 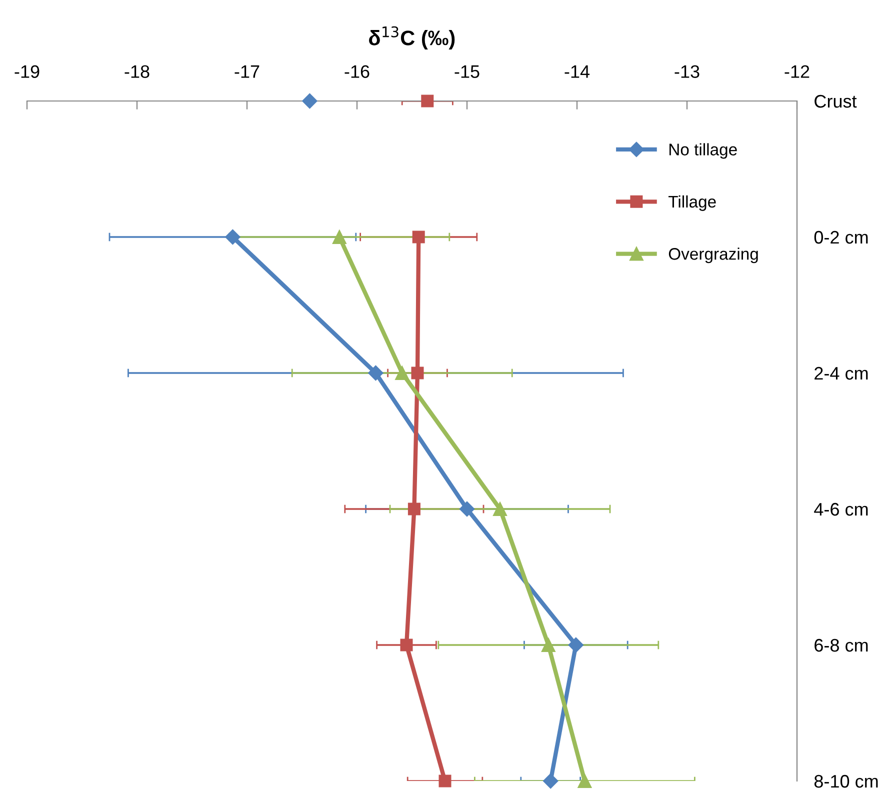 What do you see at coordinates (137, 71) in the screenshot?
I see `x-tick-label: -18` at bounding box center [137, 71].